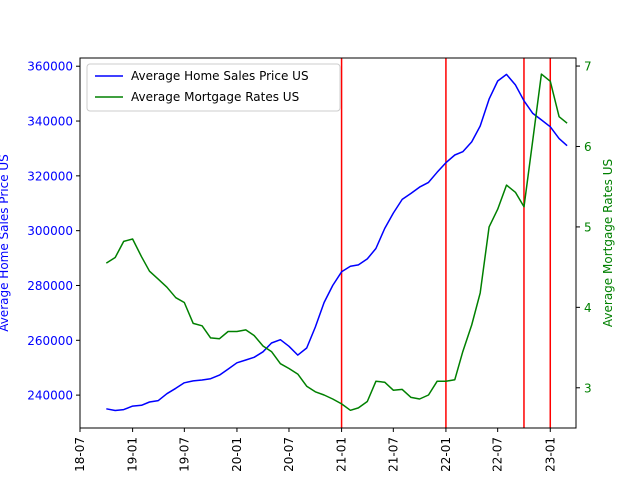  What do you see at coordinates (50, 231) in the screenshot?
I see `left-y-tick-label: 300000` at bounding box center [50, 231].